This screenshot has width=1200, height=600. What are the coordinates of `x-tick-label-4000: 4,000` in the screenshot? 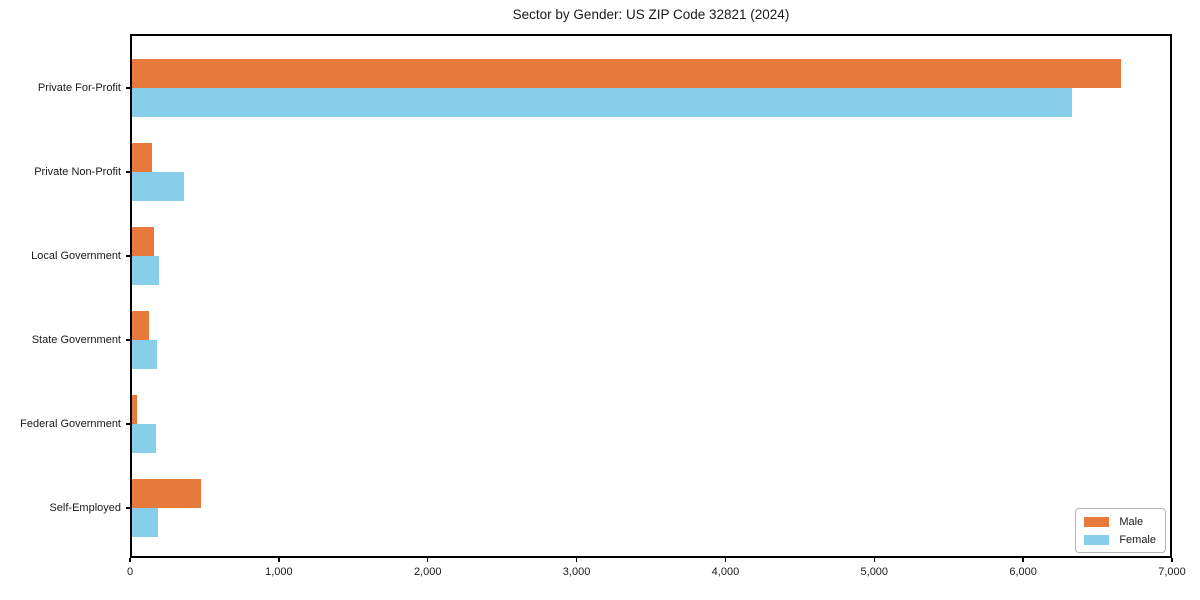 It's located at (725, 572).